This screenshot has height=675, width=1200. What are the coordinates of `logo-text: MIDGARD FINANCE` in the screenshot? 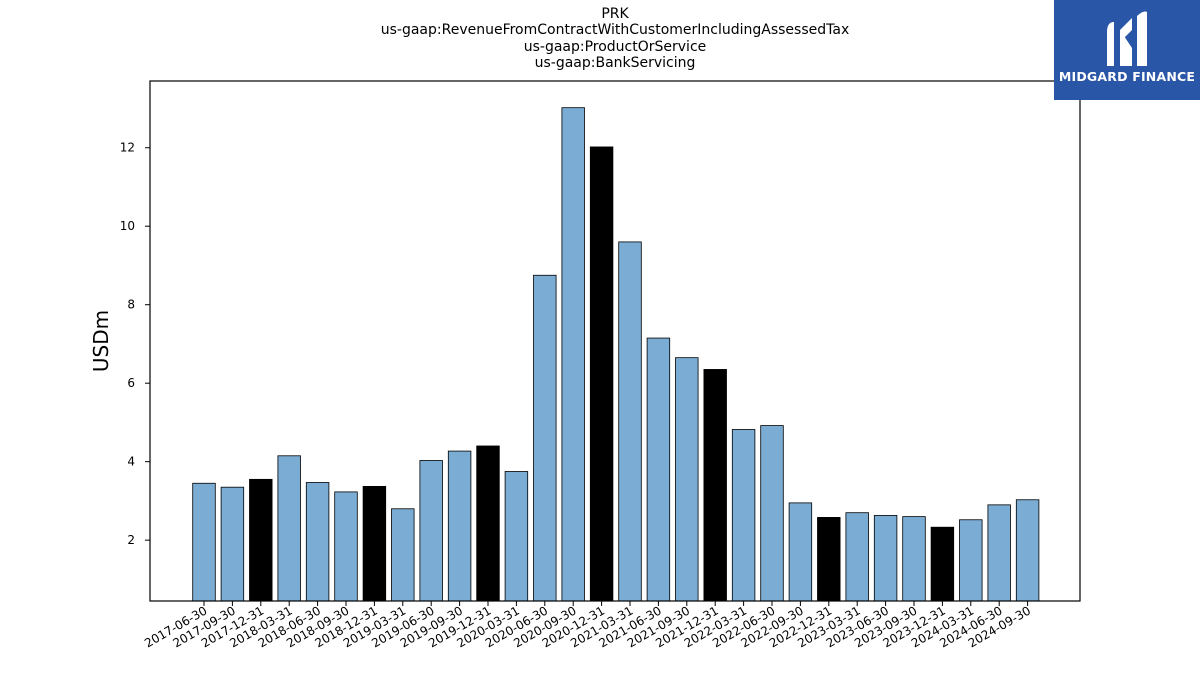 It's located at (1127, 76).